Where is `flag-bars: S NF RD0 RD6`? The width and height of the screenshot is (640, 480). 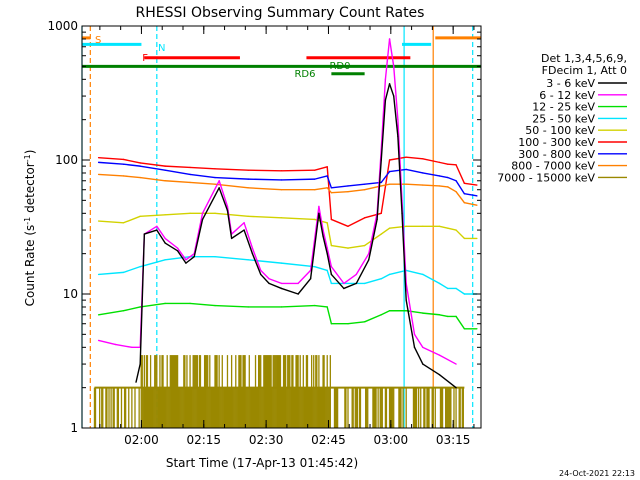
flag-bars: S NF RD0 RD6 is located at coordinates (281, 57).